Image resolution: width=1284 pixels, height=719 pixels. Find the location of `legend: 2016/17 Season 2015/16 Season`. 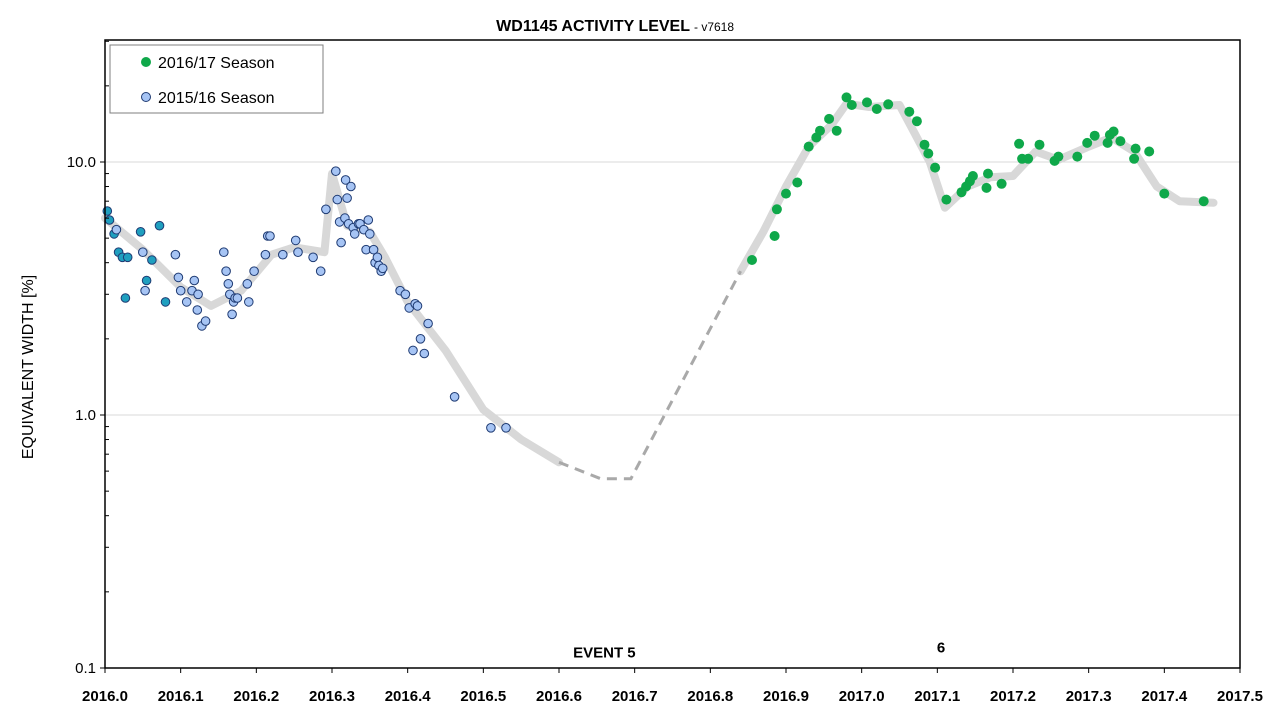

legend: 2016/17 Season 2015/16 Season is located at coordinates (216, 79).